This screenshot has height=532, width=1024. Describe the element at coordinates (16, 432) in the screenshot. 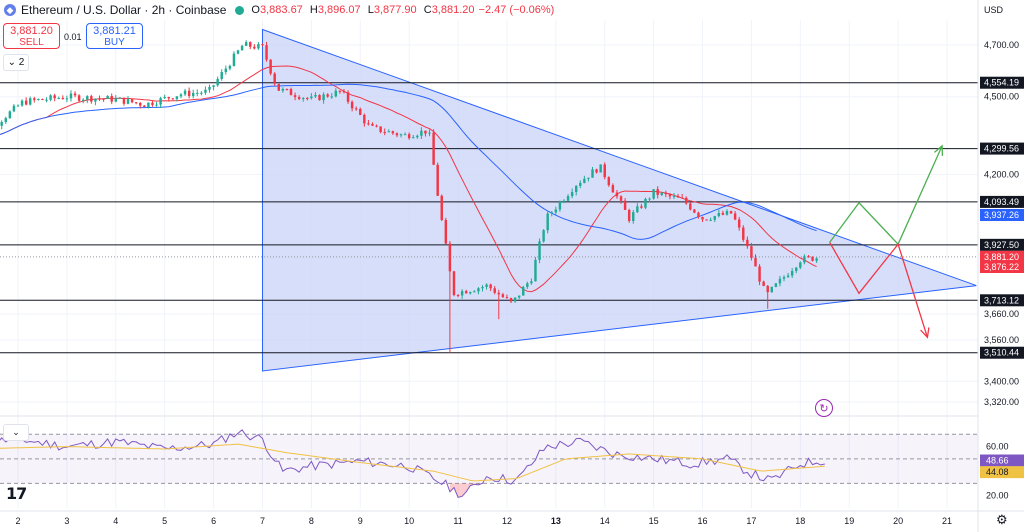

I see `rsi-collapse-button: ⌄` at that location.